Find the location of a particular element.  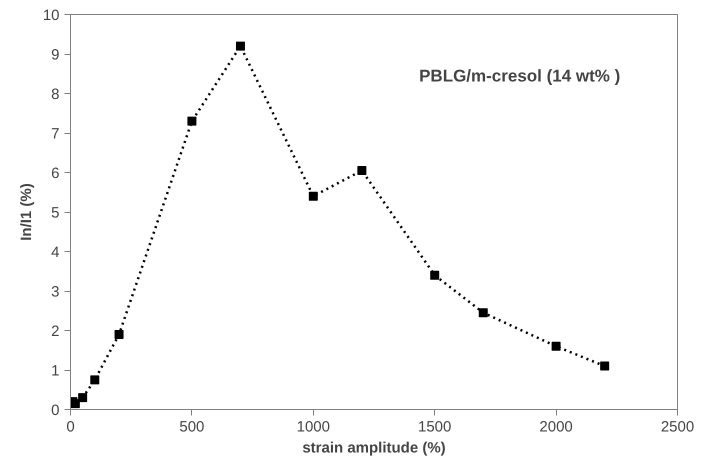

y-tick-label: 8 is located at coordinates (55, 94).